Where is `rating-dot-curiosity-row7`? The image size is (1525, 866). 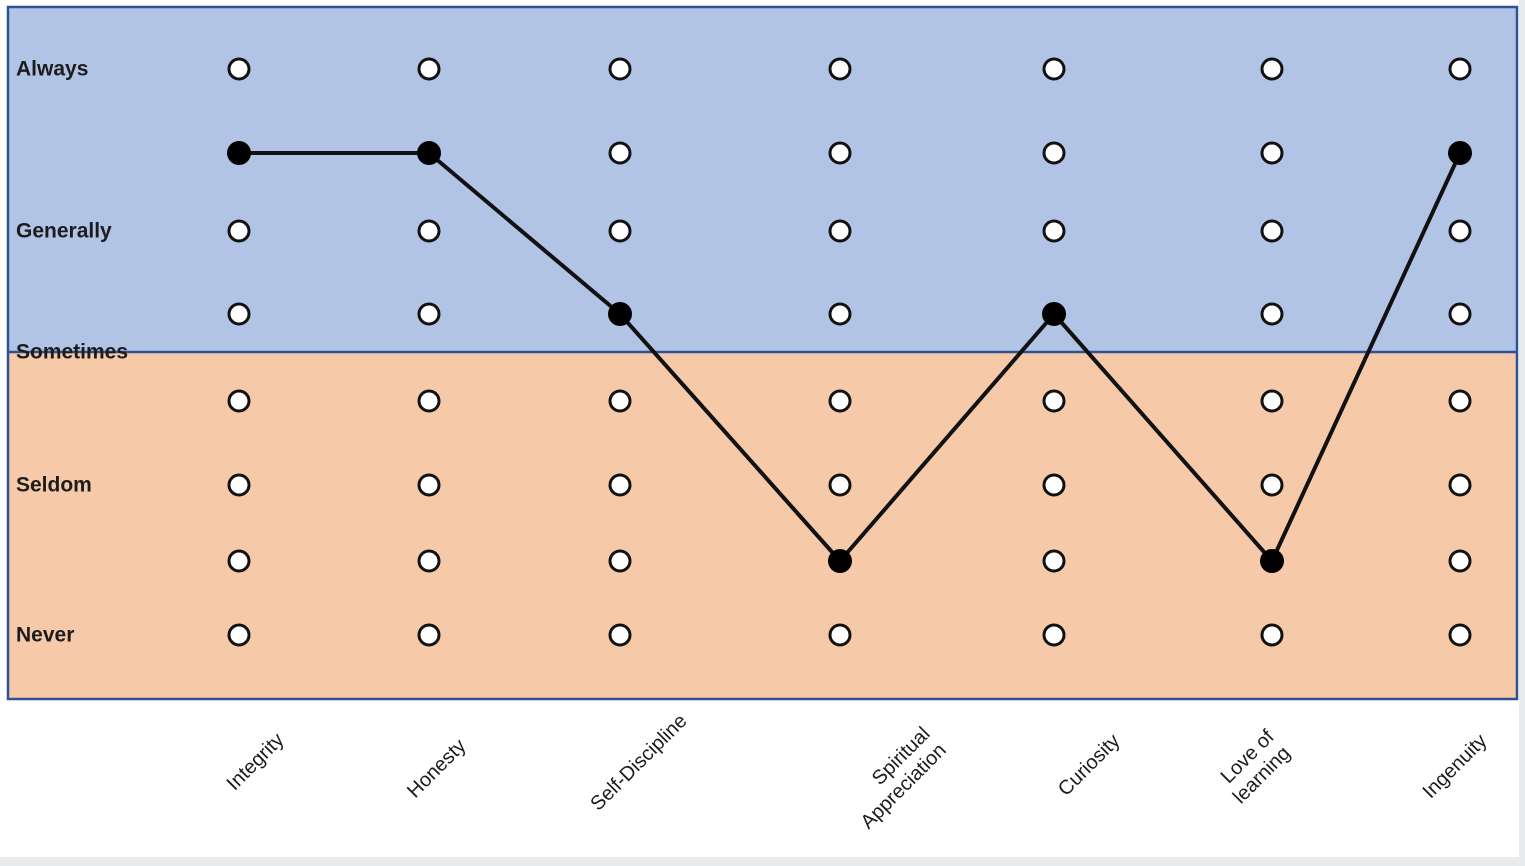
rating-dot-curiosity-row7 is located at coordinates (1054, 635).